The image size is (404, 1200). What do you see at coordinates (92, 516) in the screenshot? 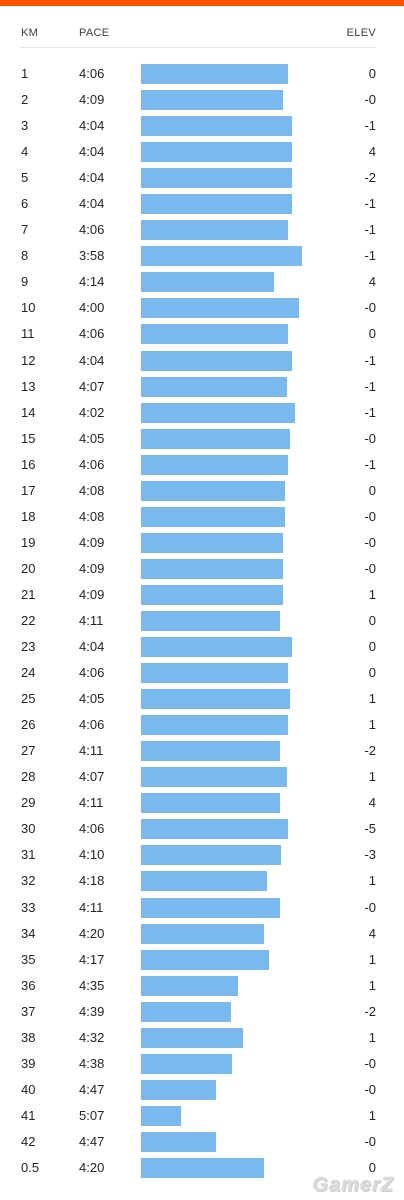
I see `split-pace: 4:08` at bounding box center [92, 516].